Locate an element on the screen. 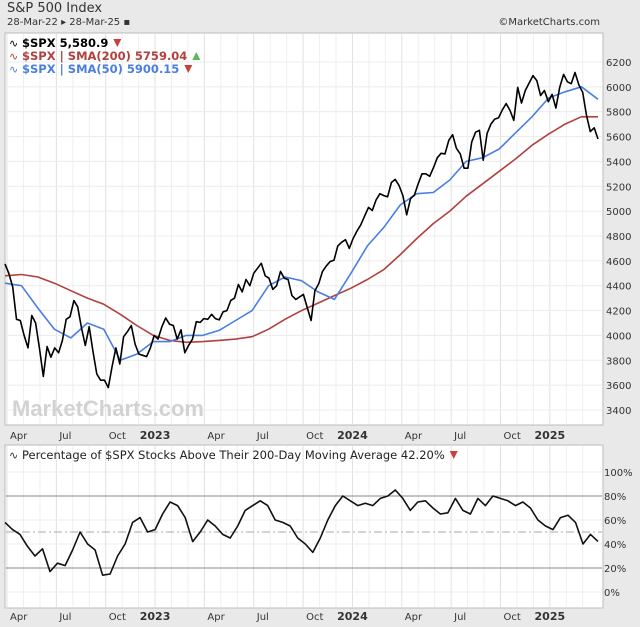  y-tick-label: 40% is located at coordinates (615, 545).